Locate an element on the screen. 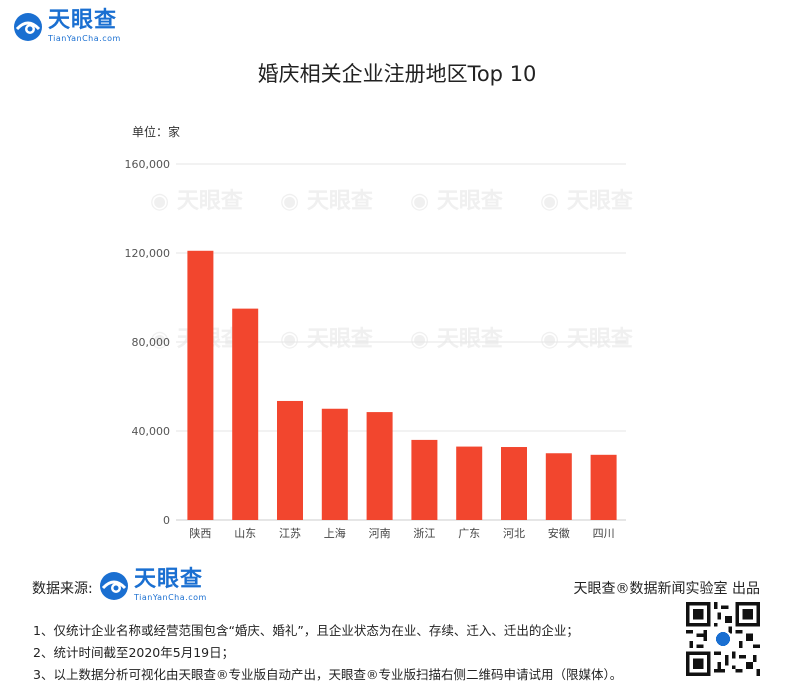  brand-logo: 天眼查 TianYanCha.com is located at coordinates (66, 26).